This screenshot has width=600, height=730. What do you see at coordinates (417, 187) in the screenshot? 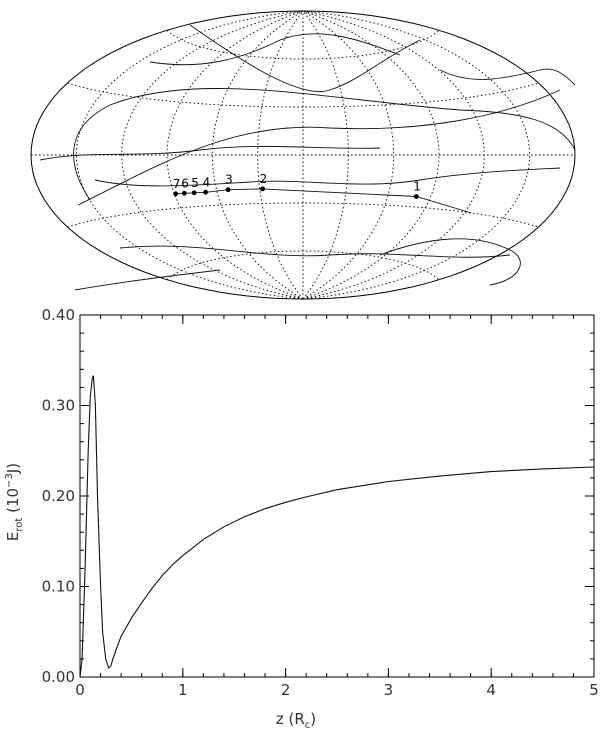
I see `track-marker-label: 1` at bounding box center [417, 187].